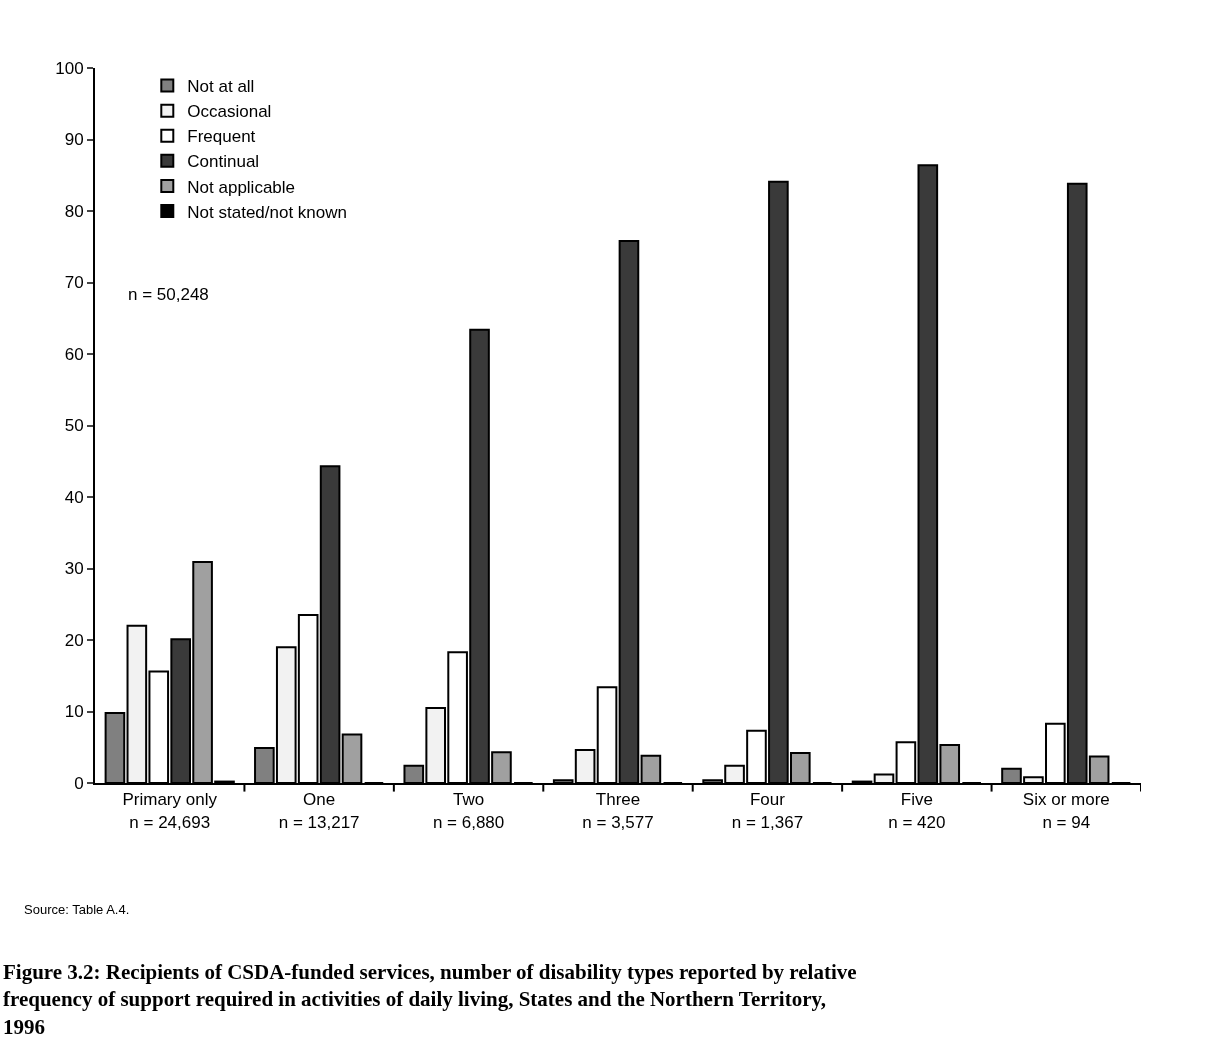  What do you see at coordinates (74, 569) in the screenshot?
I see `y-tick-label: 30` at bounding box center [74, 569].